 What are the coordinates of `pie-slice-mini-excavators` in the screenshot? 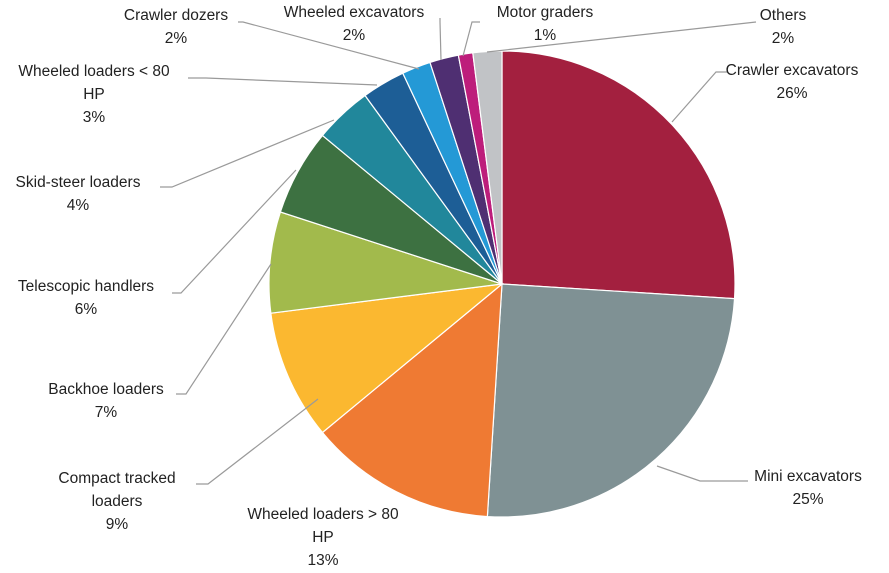 It's located at (611, 400).